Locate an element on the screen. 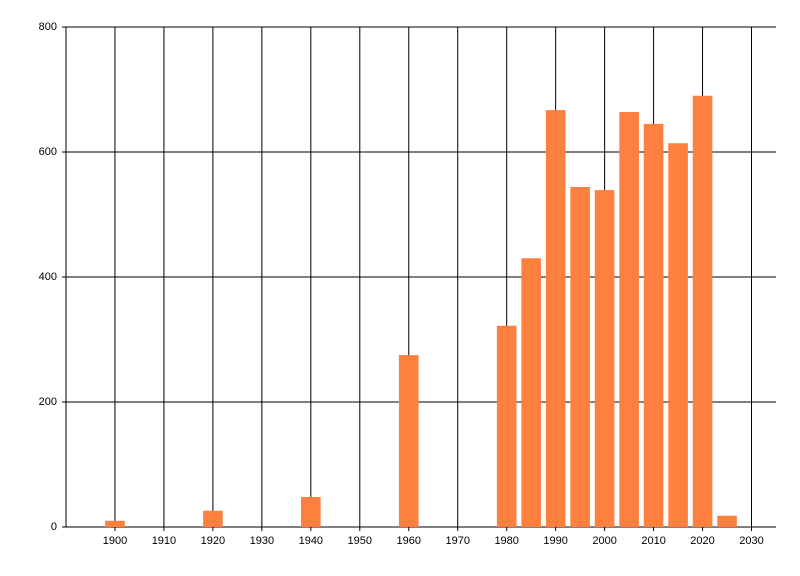 Image resolution: width=800 pixels, height=576 pixels. x-tick-label: 2020 is located at coordinates (702, 541).